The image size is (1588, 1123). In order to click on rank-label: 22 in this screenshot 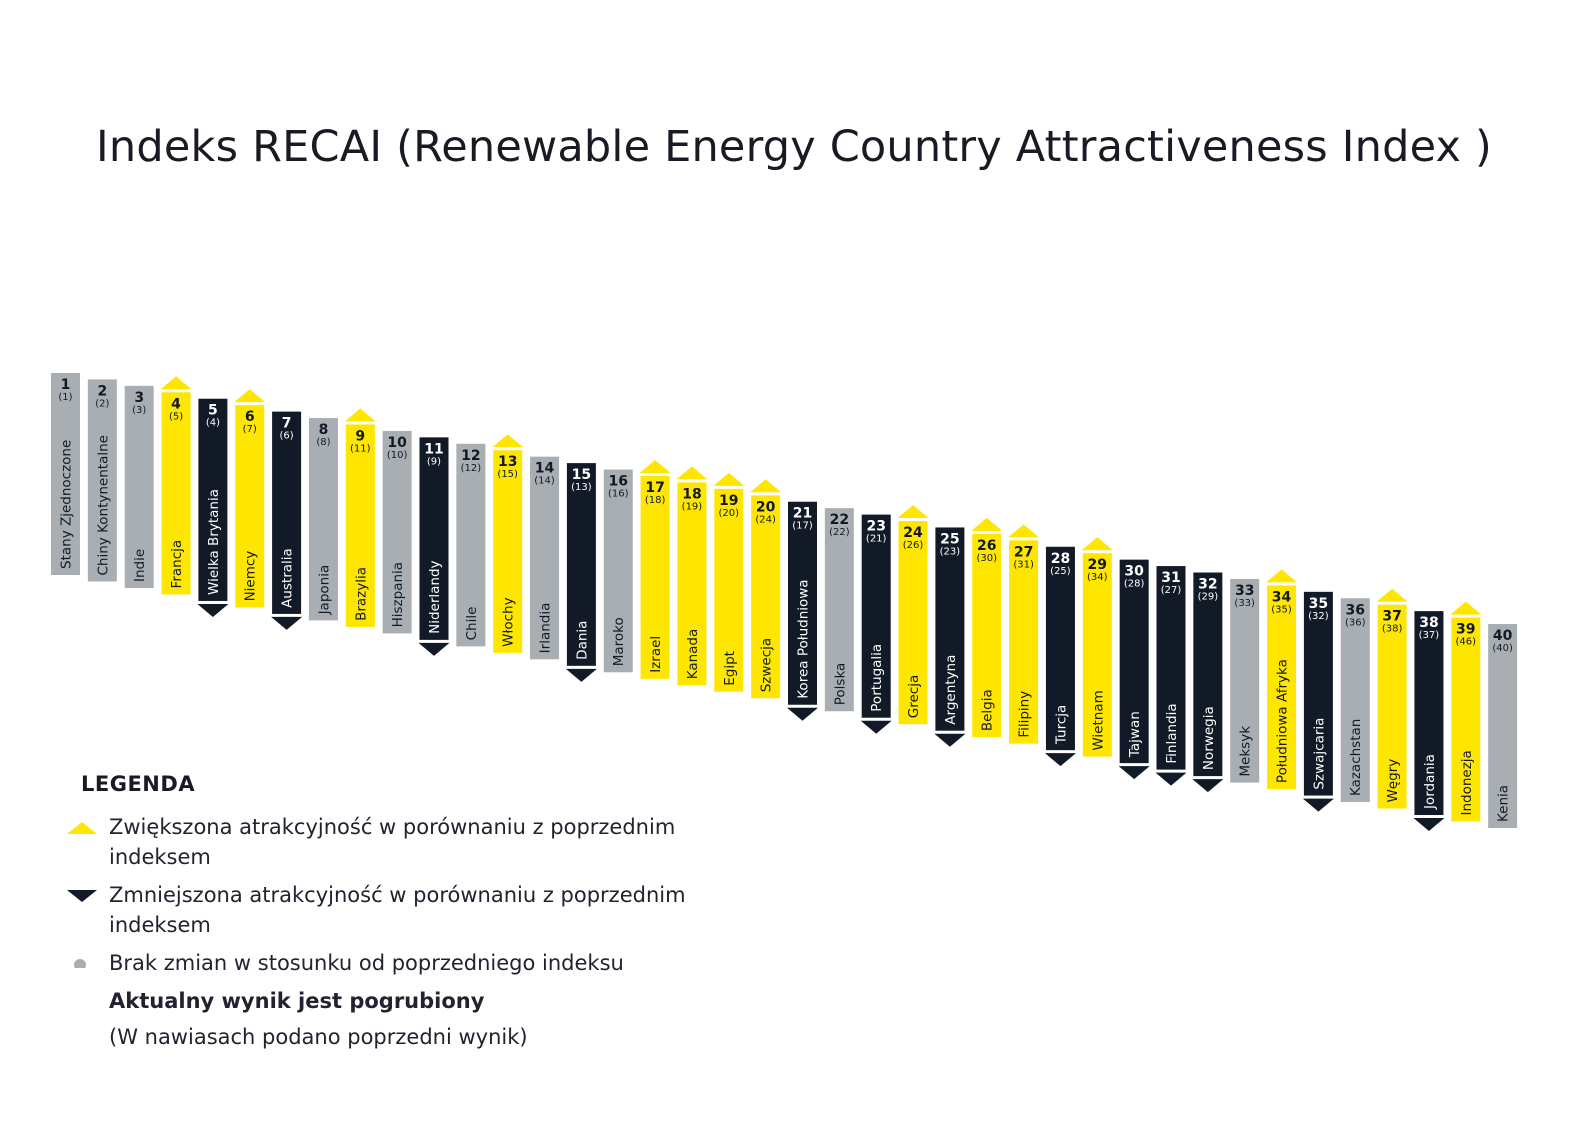, I will do `click(839, 520)`.